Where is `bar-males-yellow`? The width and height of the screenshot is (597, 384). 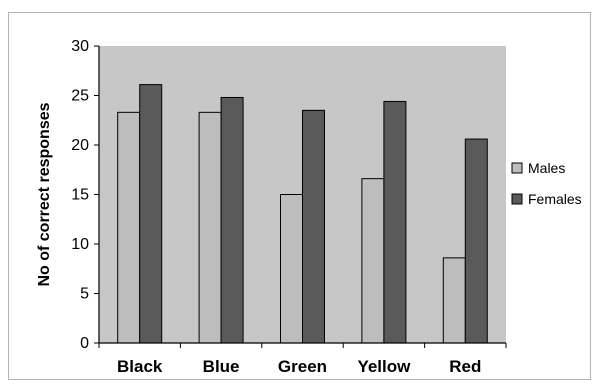
bar-males-yellow is located at coordinates (373, 261).